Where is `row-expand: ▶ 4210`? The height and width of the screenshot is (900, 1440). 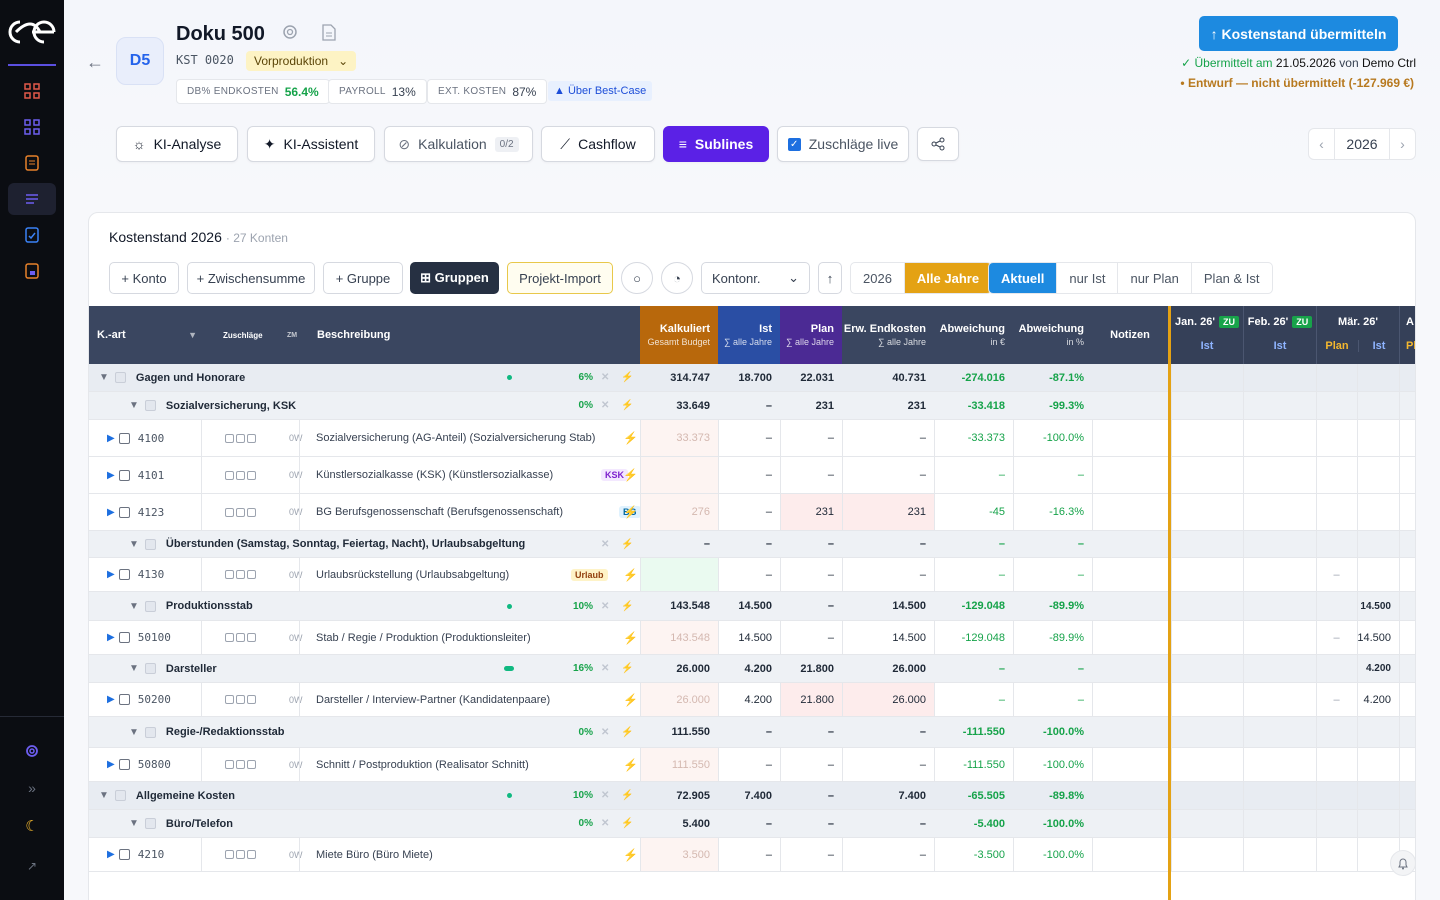 row-expand: ▶ 4210 is located at coordinates (135, 854).